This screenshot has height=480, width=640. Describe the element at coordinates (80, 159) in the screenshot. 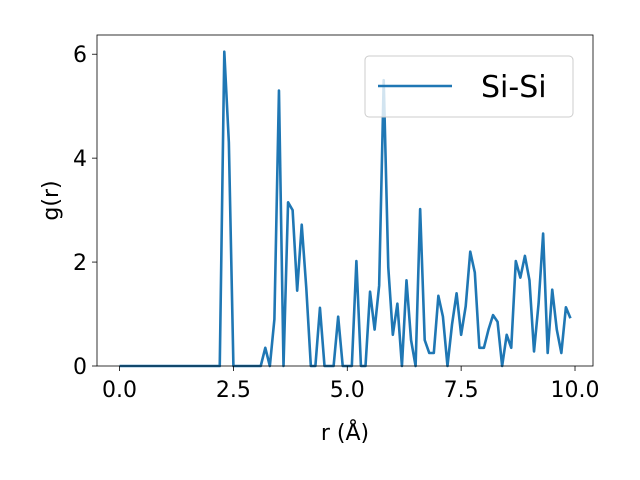

I see `y-tick-label: 4` at that location.